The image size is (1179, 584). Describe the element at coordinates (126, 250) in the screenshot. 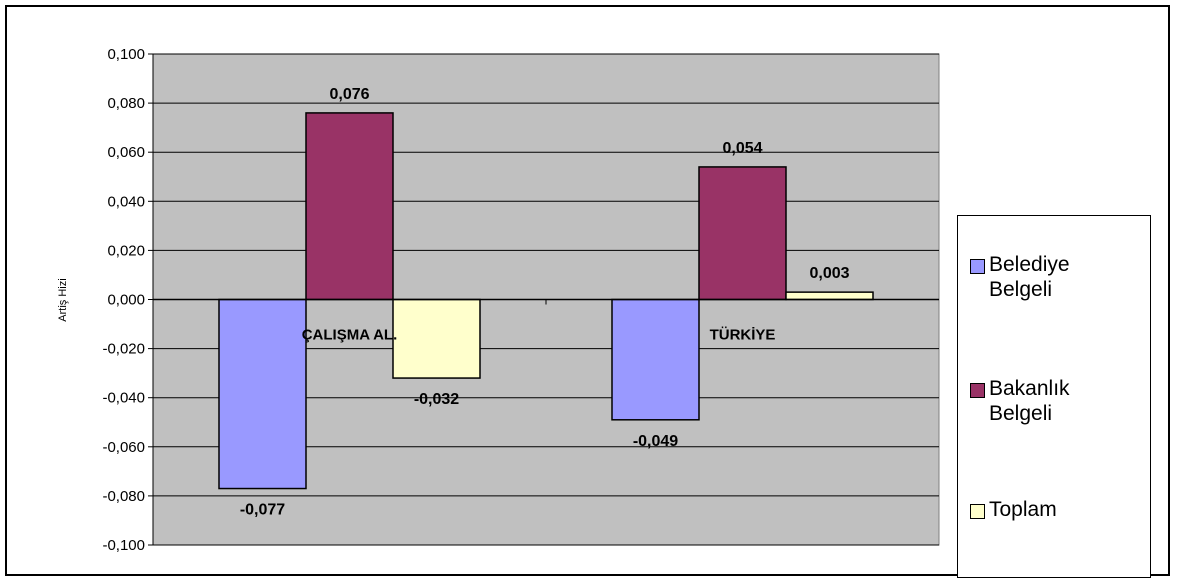

I see `y-tick-label: 0,020` at that location.